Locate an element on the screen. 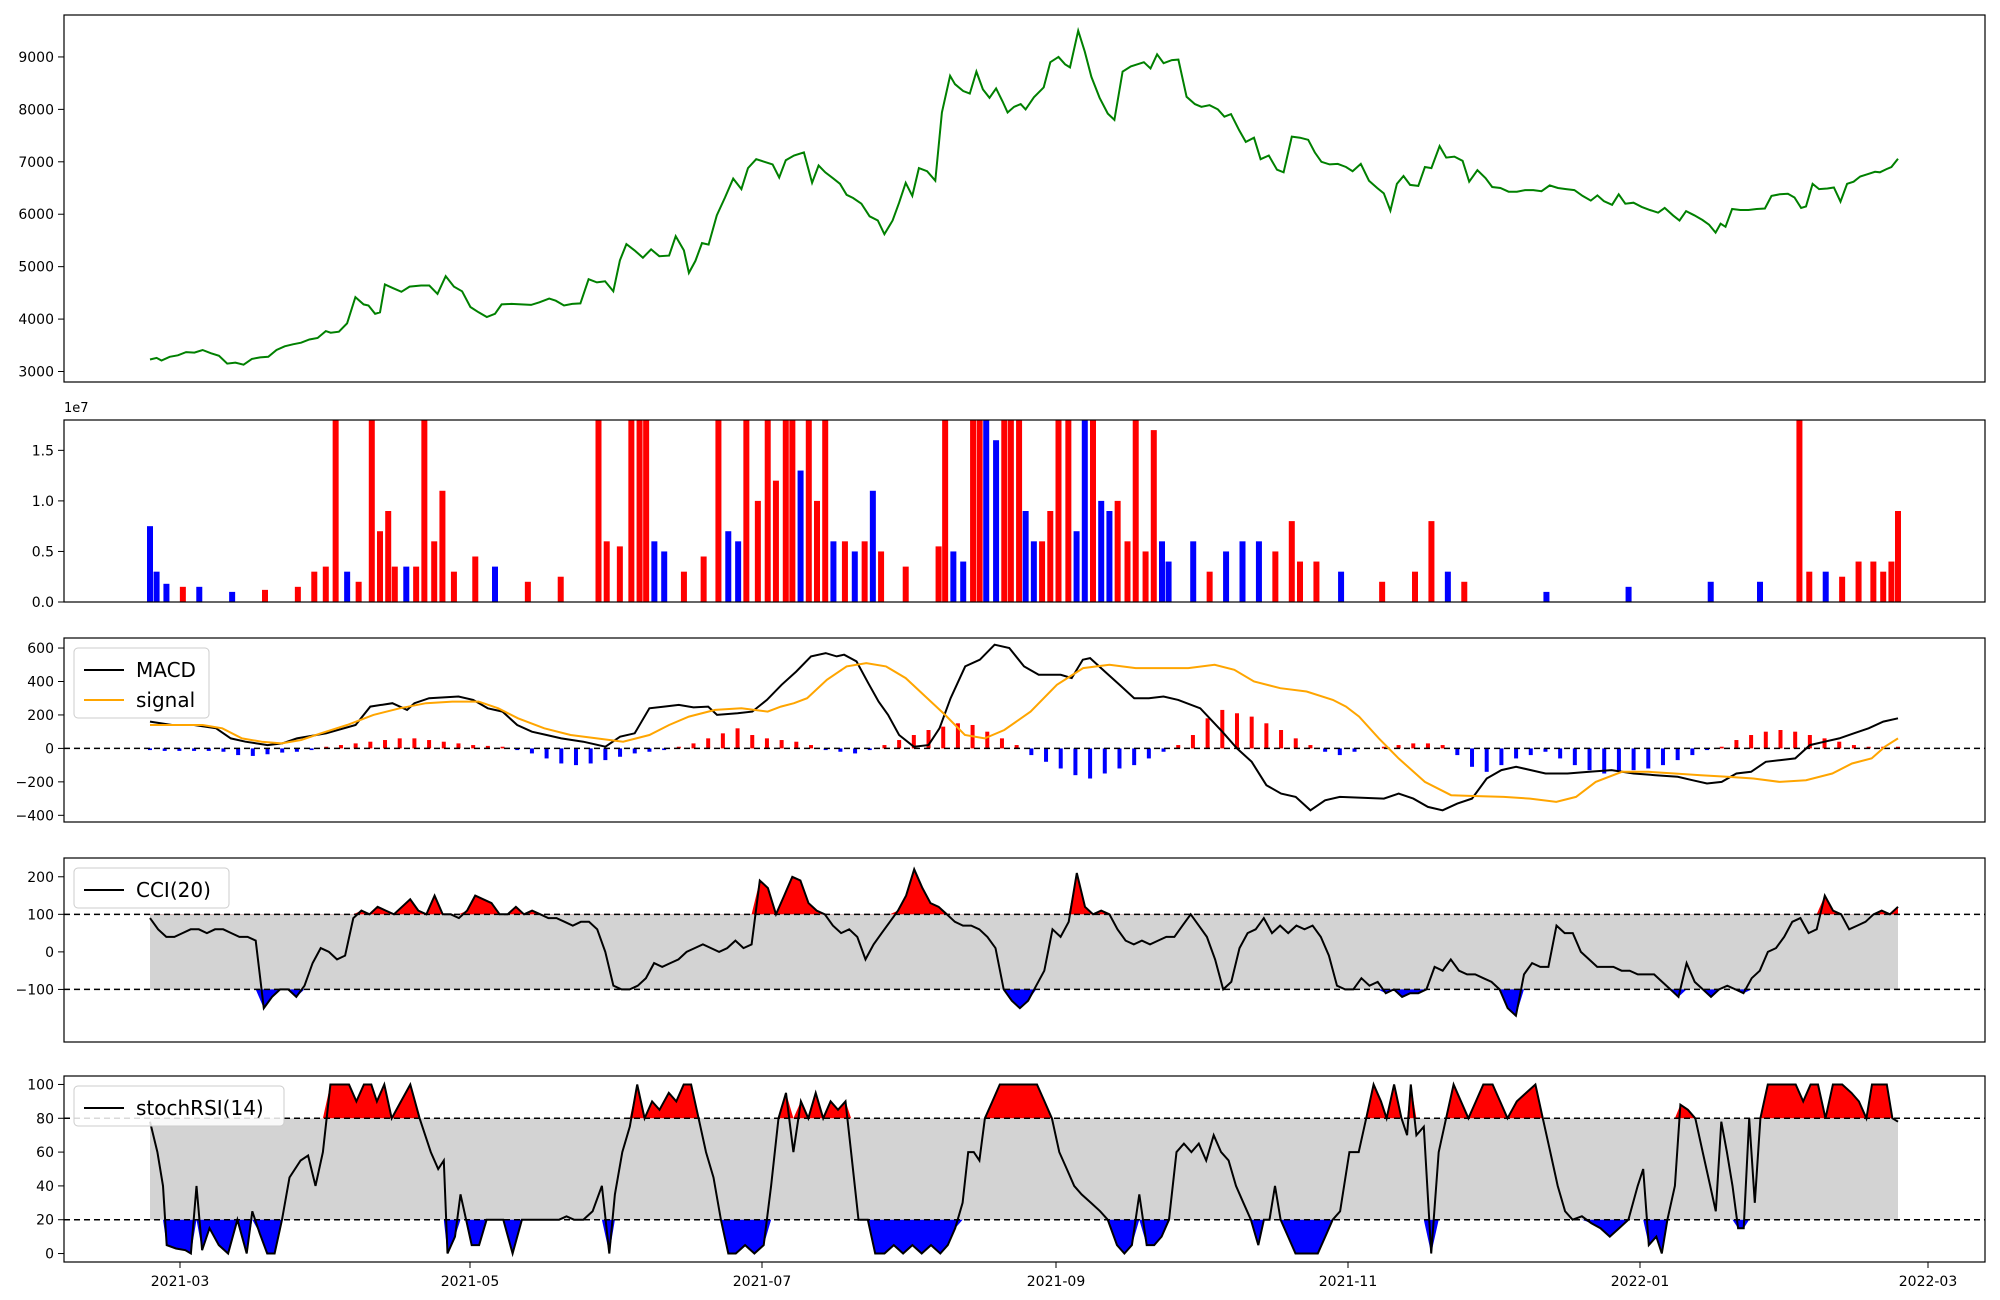  y-tick-label: 0.5 is located at coordinates (43, 552).